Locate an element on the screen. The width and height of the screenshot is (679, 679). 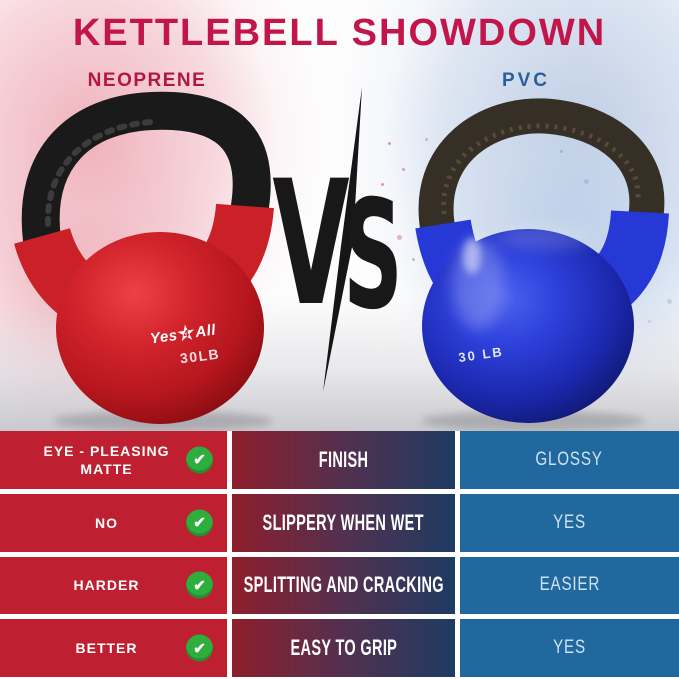
handle-glints is located at coordinates (99, 173).